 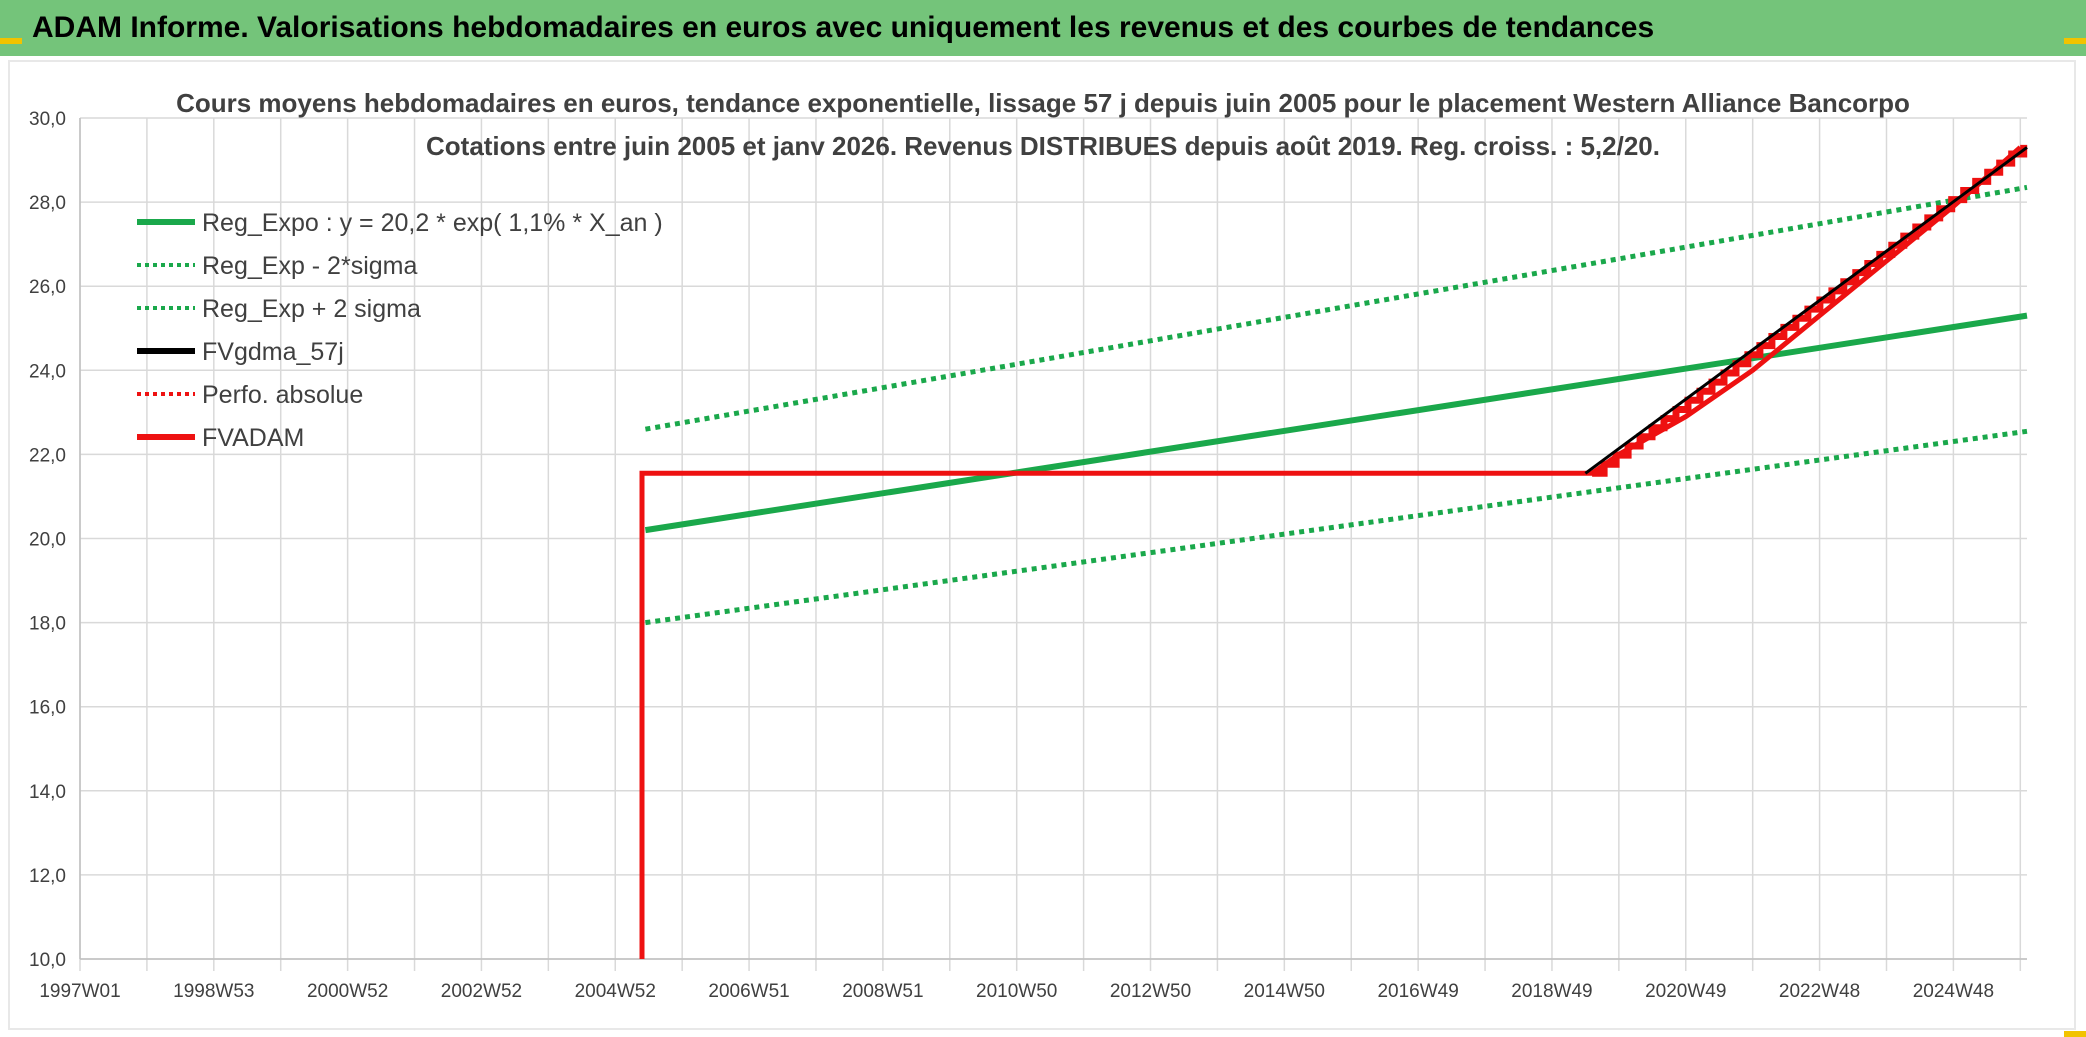 I want to click on y-tick-label: 20,0, so click(x=47, y=540).